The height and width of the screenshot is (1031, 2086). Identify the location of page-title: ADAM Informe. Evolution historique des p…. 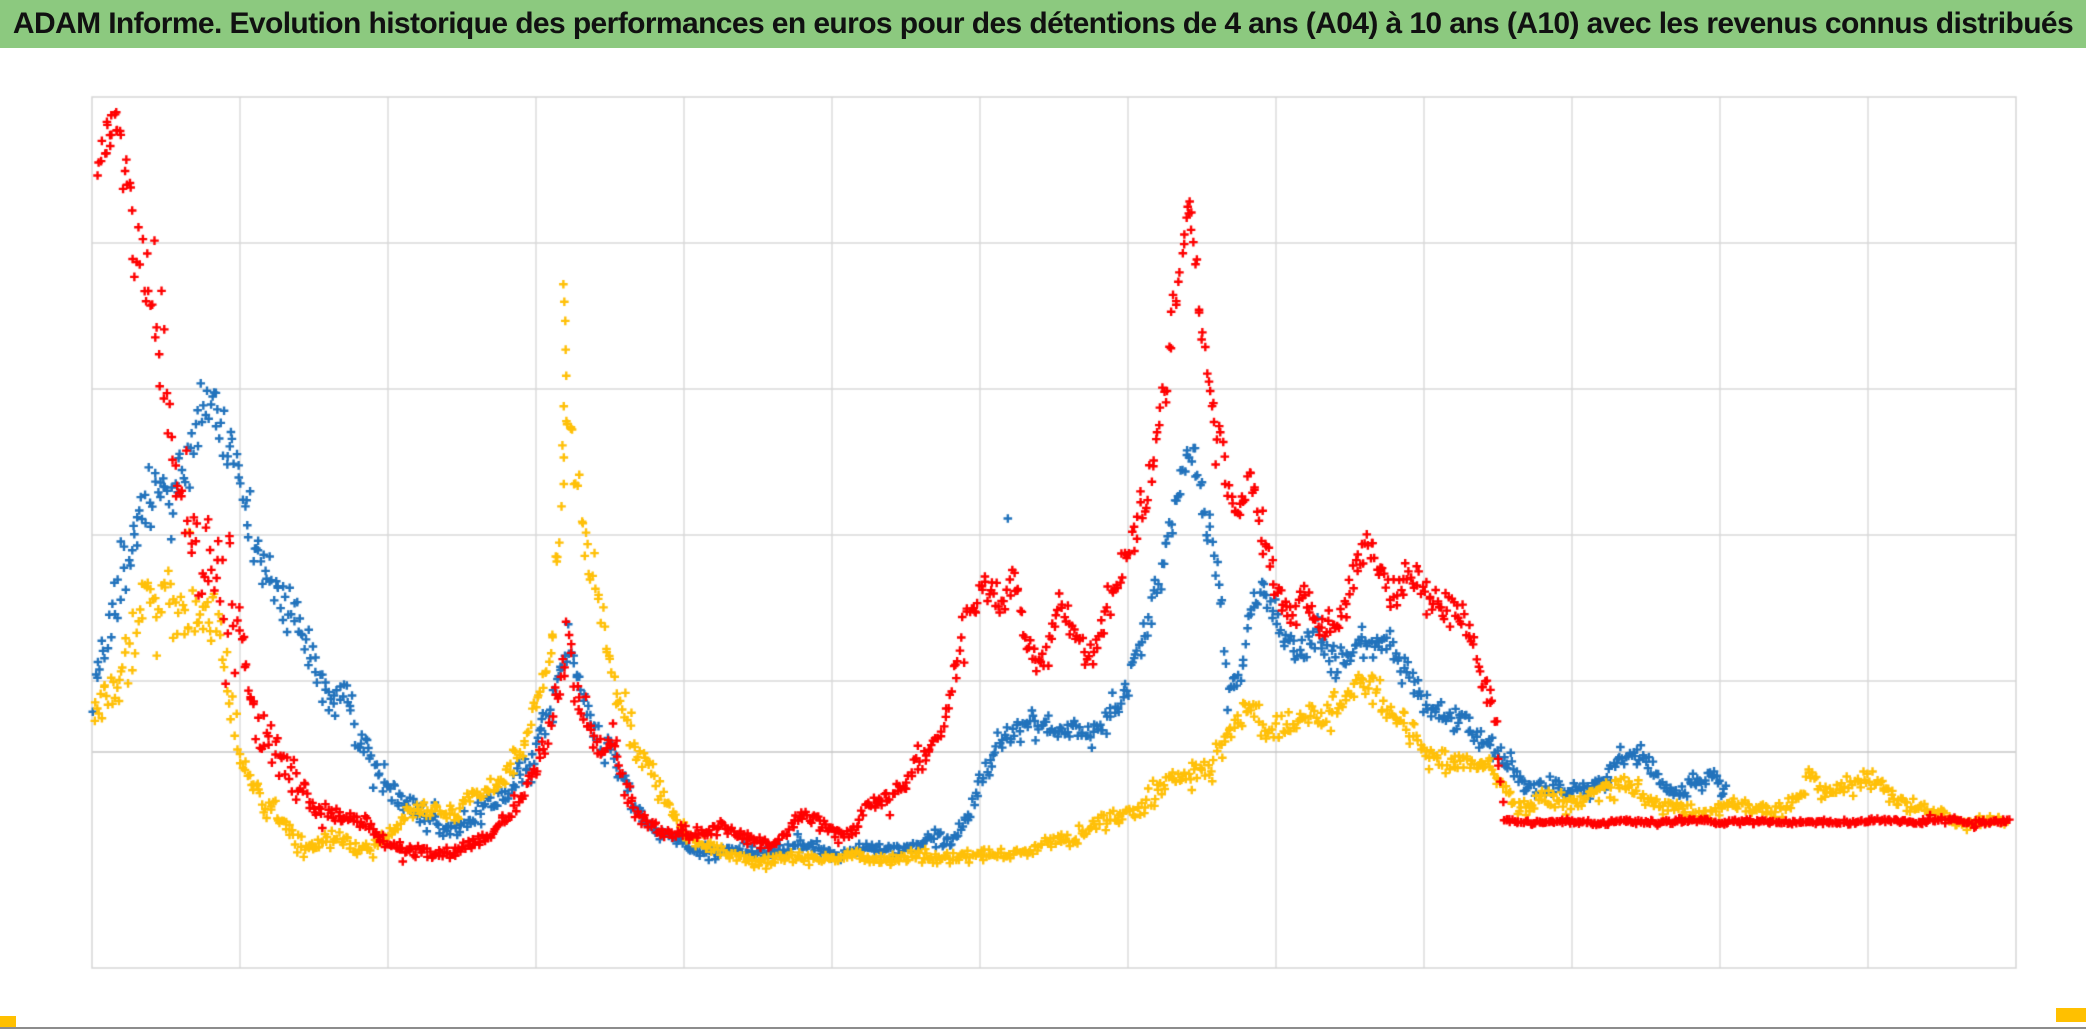
(1043, 23).